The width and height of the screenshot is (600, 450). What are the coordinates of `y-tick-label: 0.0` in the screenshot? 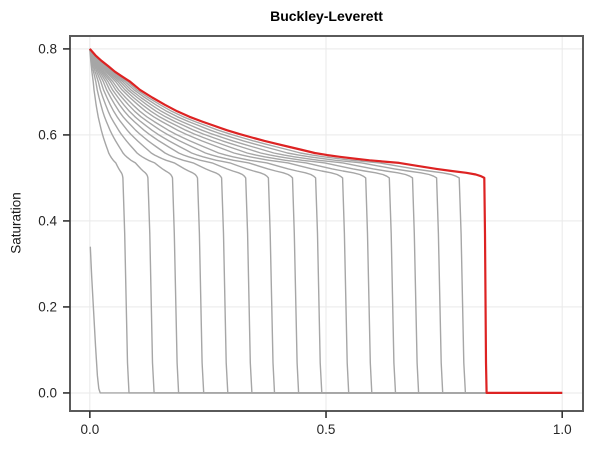 It's located at (47, 392).